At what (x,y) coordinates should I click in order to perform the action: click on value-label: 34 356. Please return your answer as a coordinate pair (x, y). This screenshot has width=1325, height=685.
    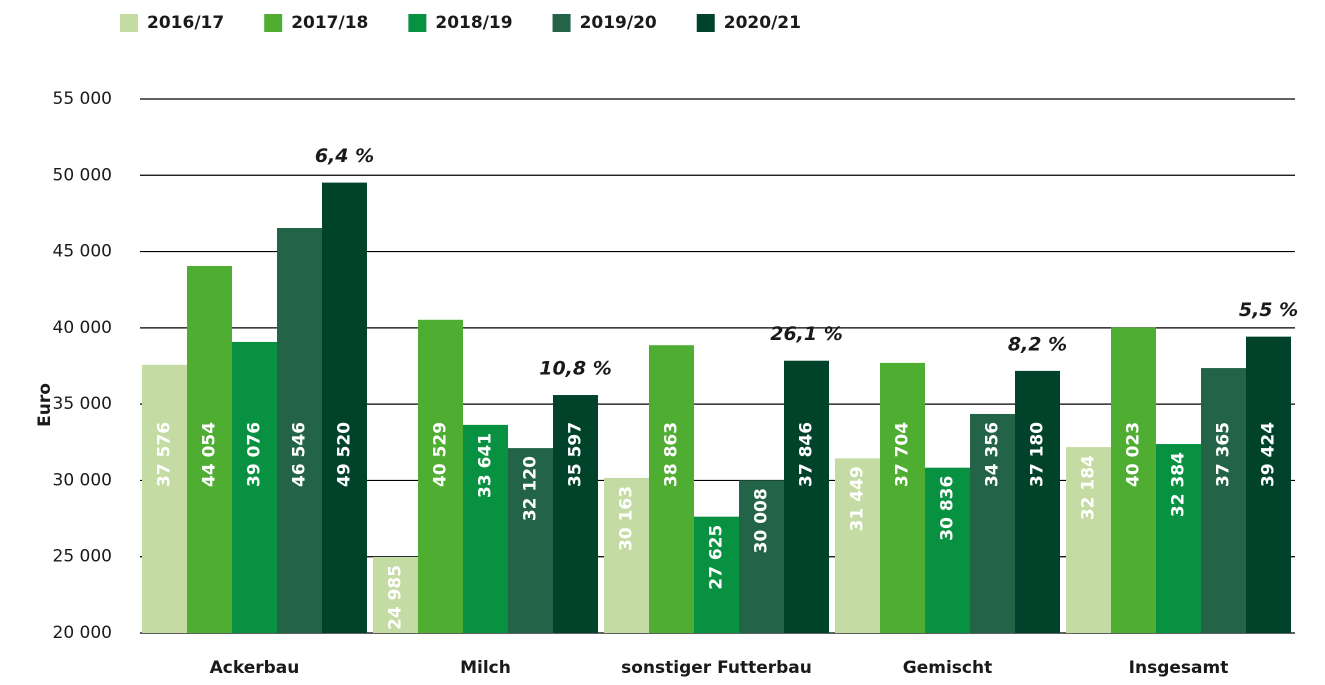
    Looking at the image, I should click on (993, 454).